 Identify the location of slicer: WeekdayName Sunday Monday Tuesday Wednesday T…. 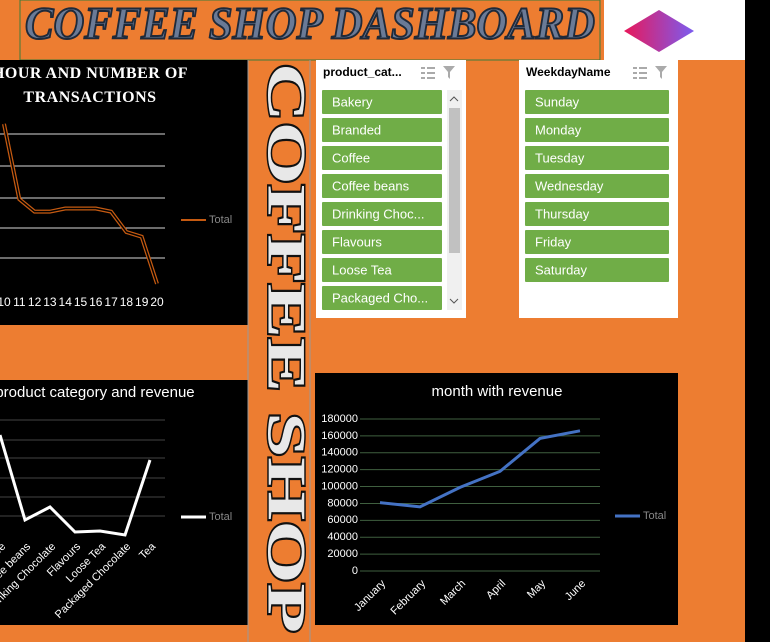
(598, 189).